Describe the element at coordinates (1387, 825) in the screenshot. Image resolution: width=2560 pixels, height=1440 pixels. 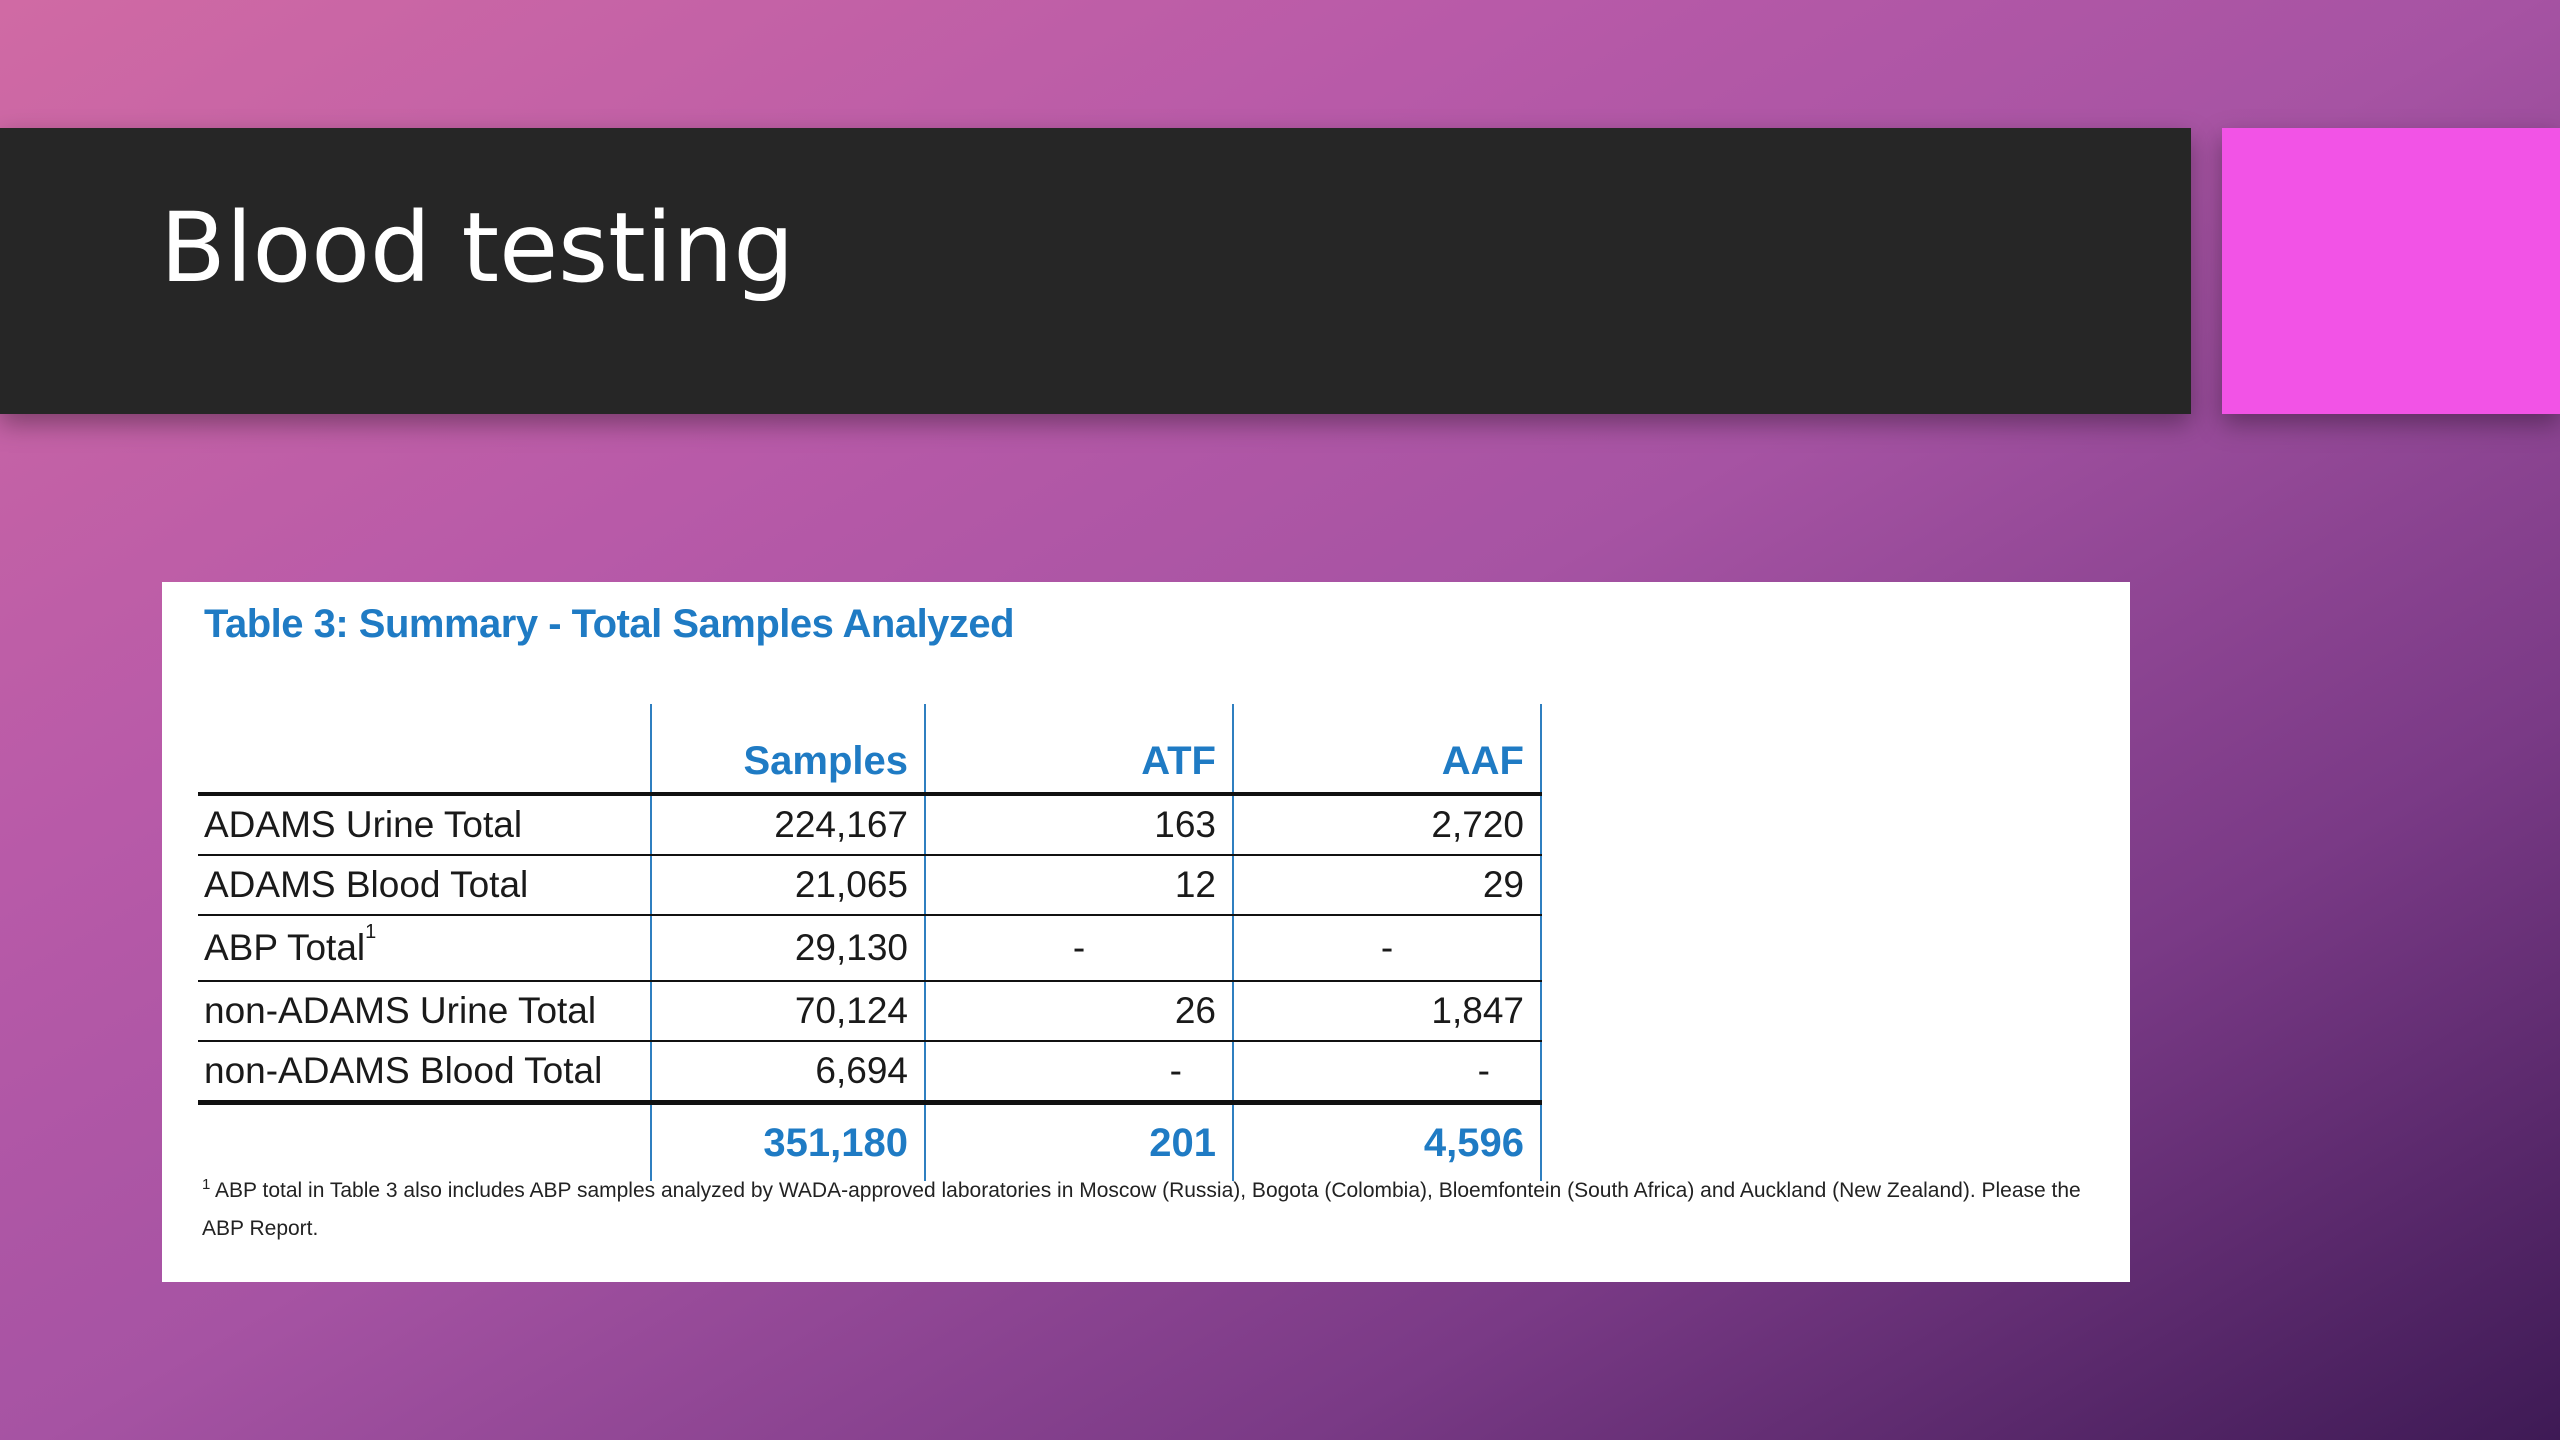
I see `cell-aaf: 2,720` at that location.